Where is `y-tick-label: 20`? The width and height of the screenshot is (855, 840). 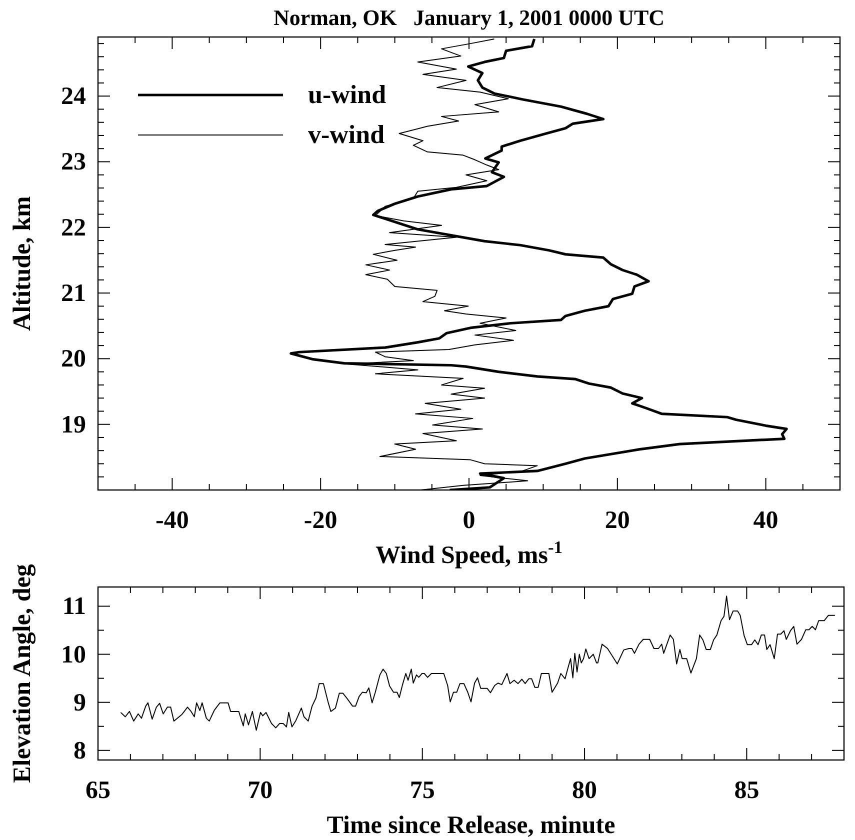 y-tick-label: 20 is located at coordinates (73, 359).